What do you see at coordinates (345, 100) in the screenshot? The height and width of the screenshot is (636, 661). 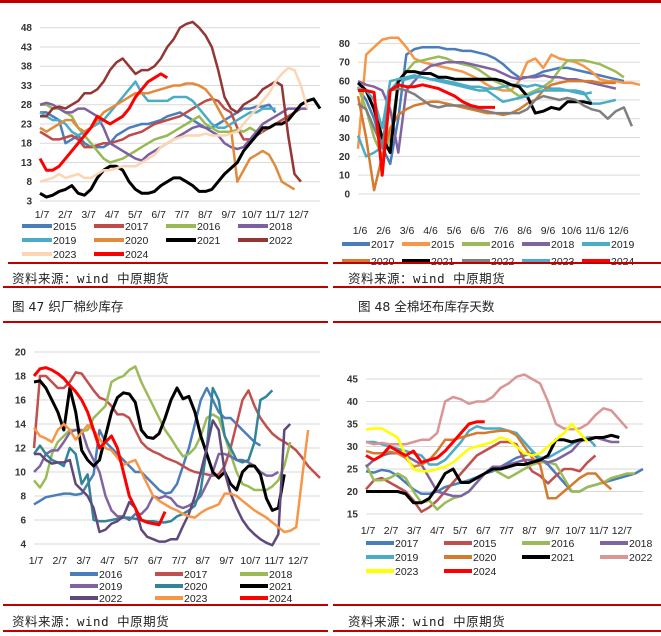 I see `y-tick-label: 50` at bounding box center [345, 100].